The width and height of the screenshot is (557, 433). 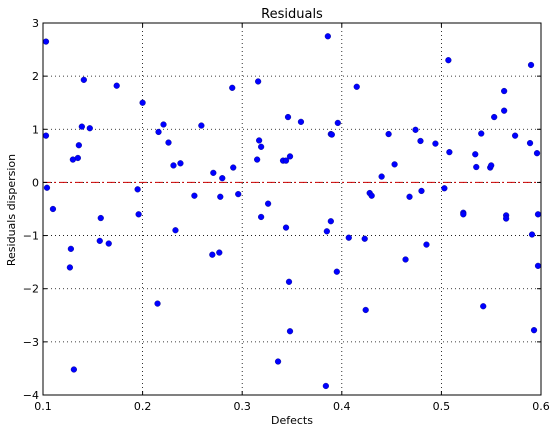 I want to click on x-tick-label: 0.6, so click(x=541, y=406).